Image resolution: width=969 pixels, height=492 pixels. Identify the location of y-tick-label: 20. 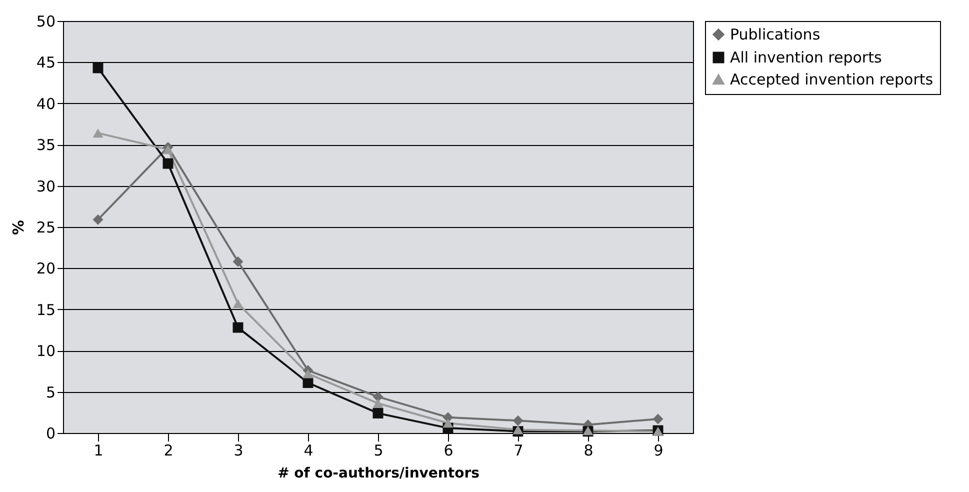
(46, 269).